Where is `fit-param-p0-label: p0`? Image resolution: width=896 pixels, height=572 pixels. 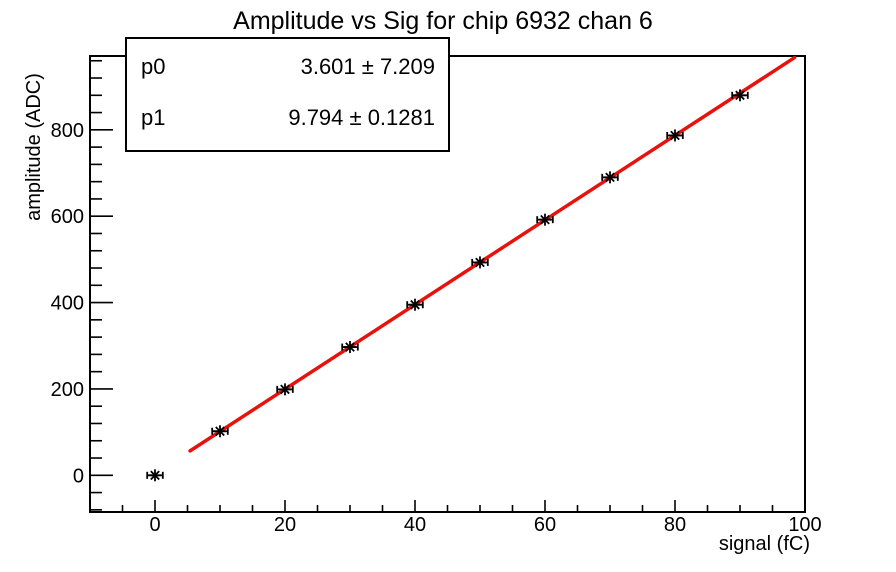
fit-param-p0-label: p0 is located at coordinates (153, 66).